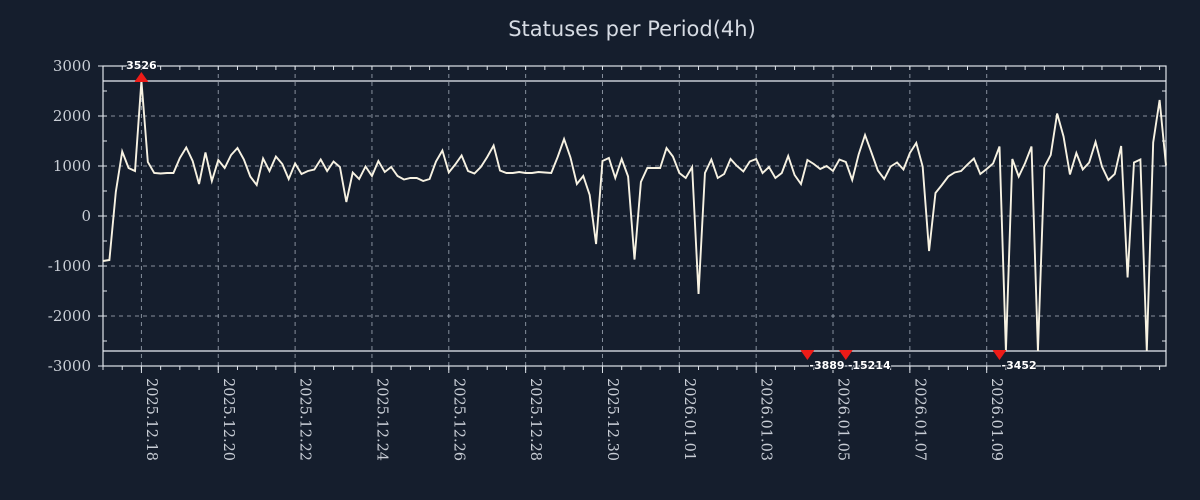 This screenshot has width=1200, height=500. I want to click on y-tick-label: 0, so click(86, 216).